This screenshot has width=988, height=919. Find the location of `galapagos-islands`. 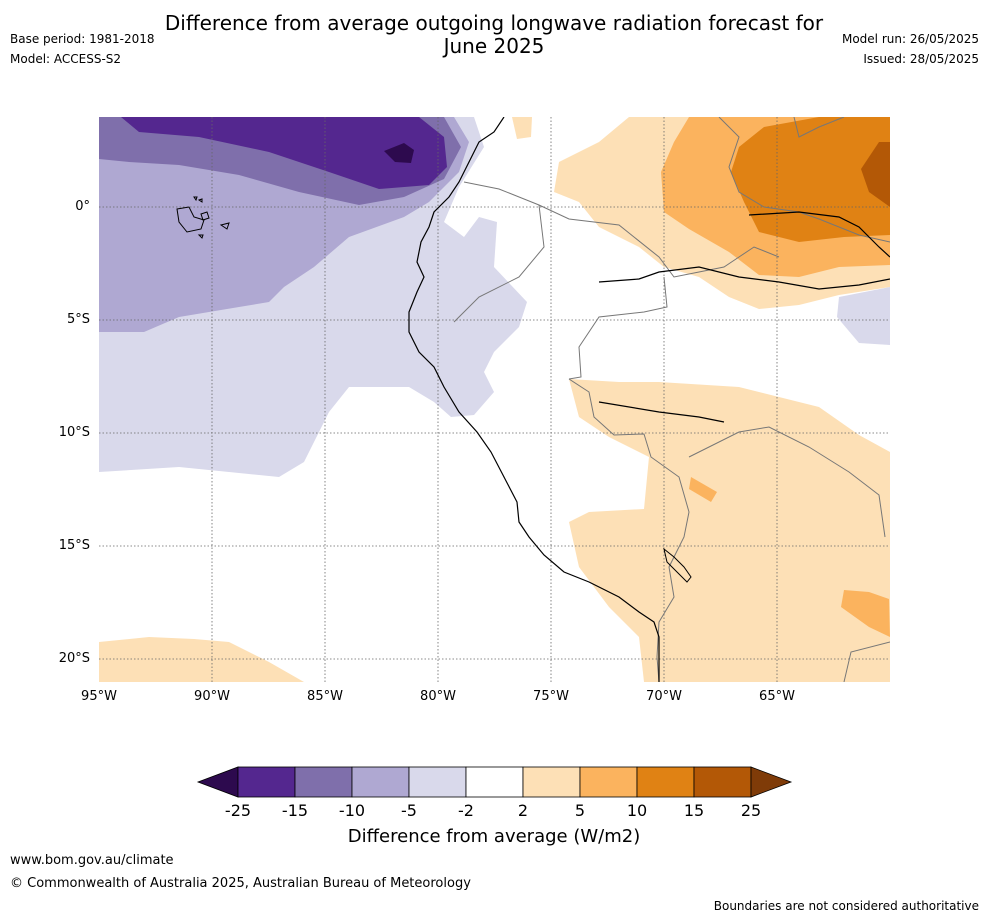

galapagos-islands is located at coordinates (203, 217).